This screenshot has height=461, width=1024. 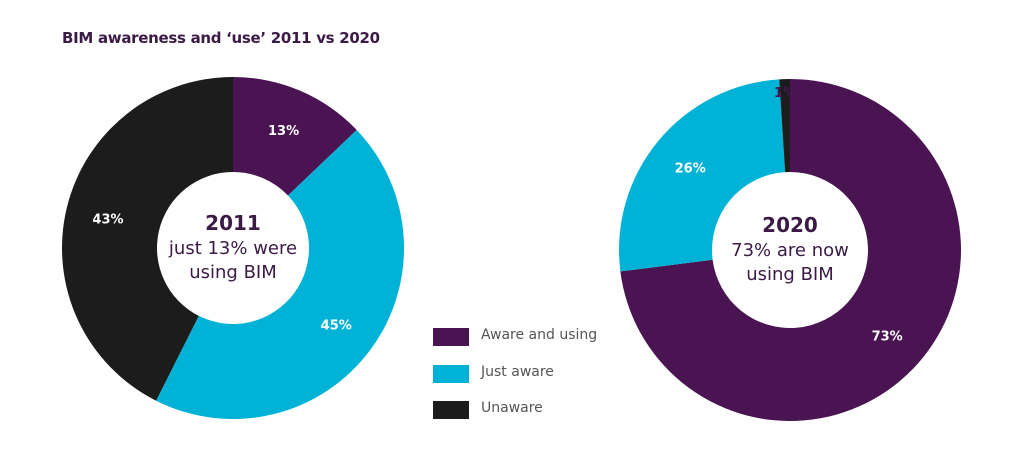 I want to click on data-label: 13%, so click(x=283, y=131).